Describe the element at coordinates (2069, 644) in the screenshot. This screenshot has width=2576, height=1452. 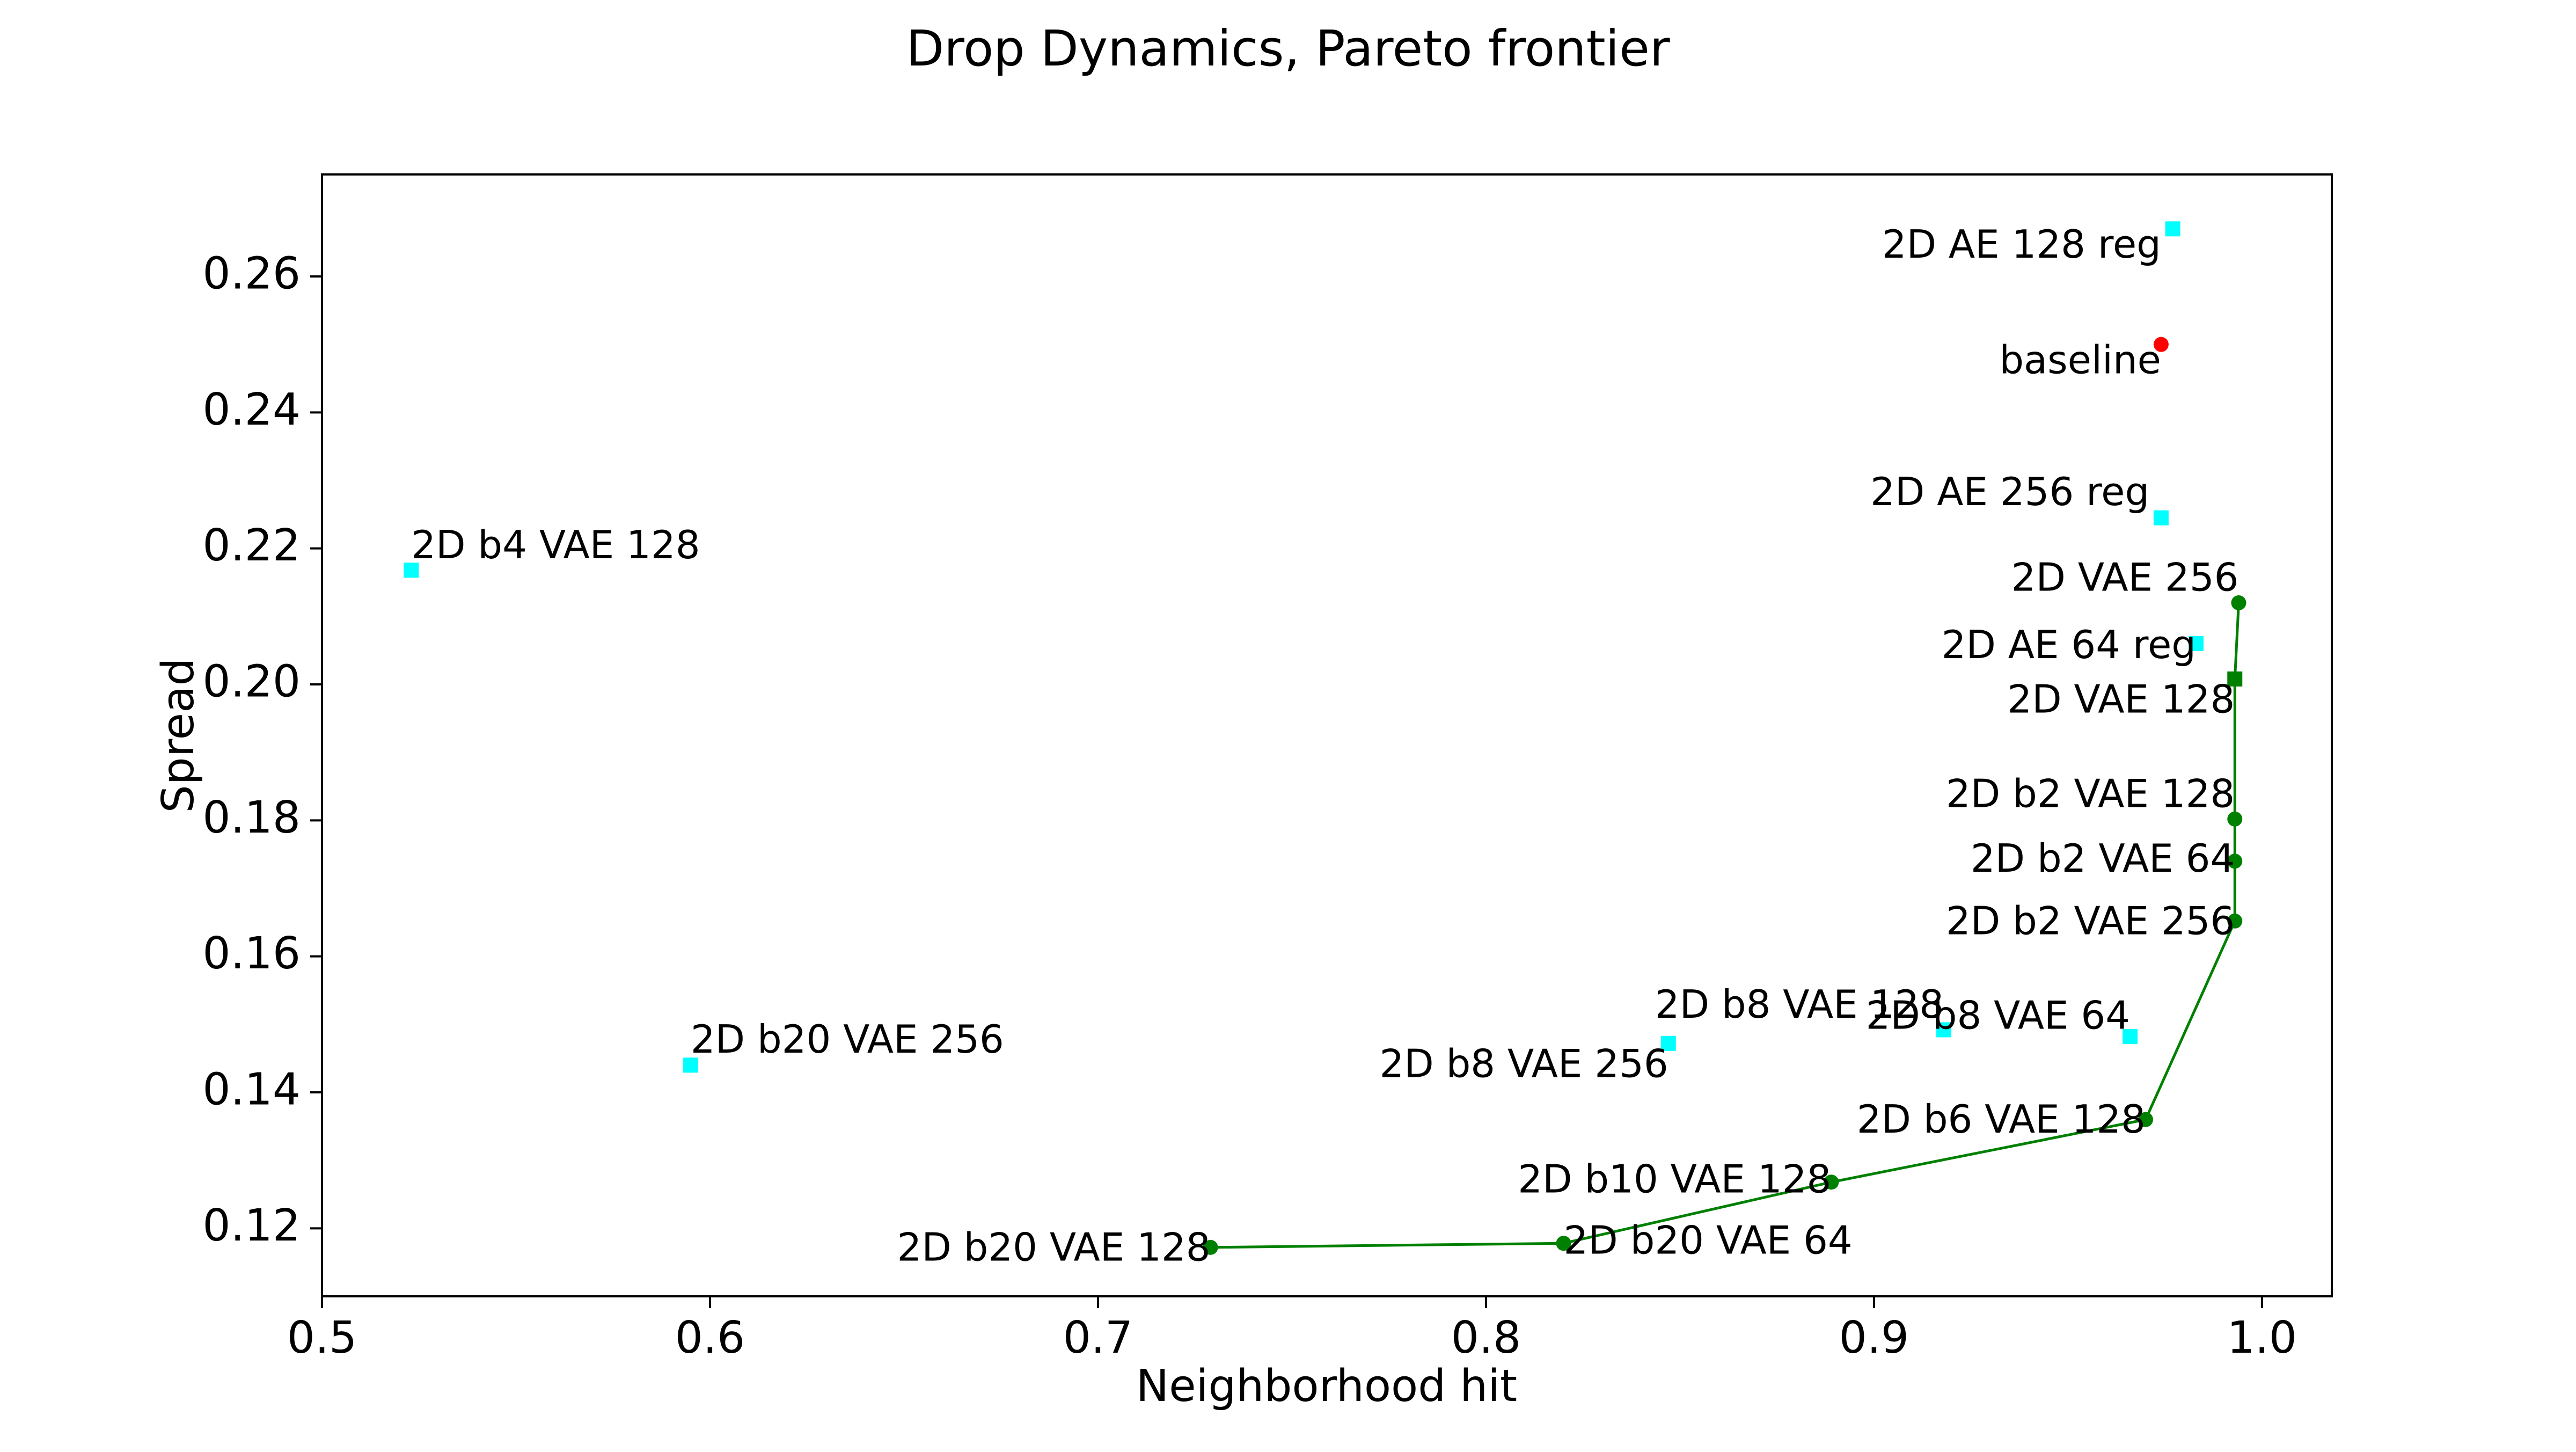
I see `point-label: 2D AE 64 reg` at that location.